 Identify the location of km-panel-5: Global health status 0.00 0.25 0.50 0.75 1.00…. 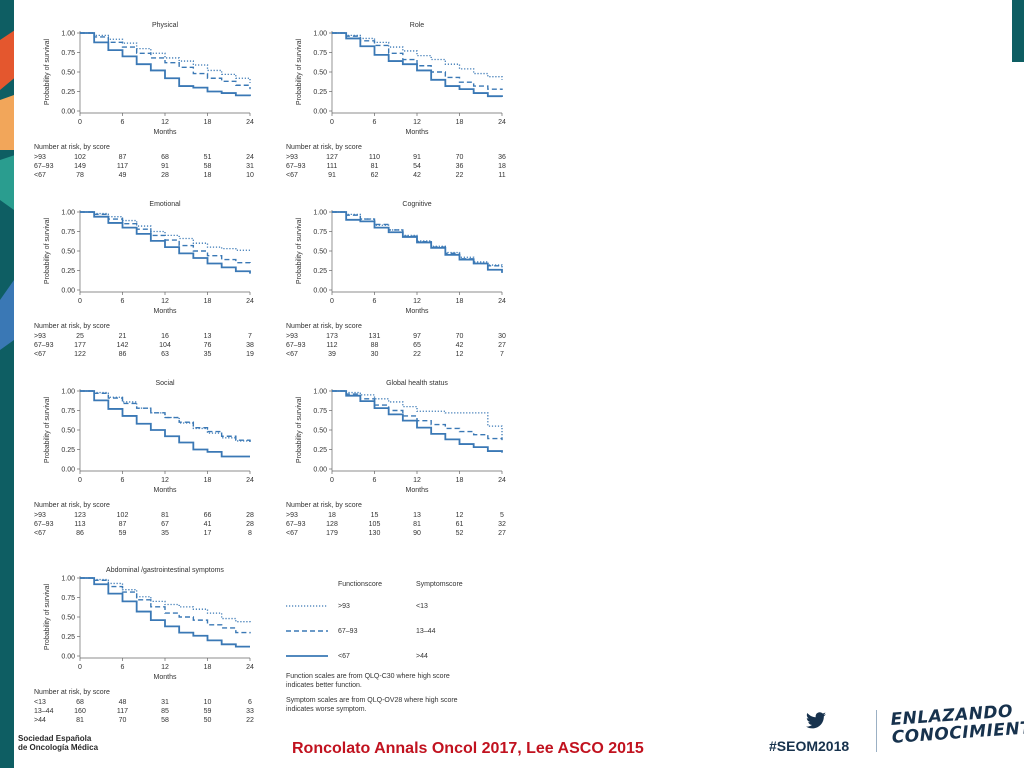
(396, 458).